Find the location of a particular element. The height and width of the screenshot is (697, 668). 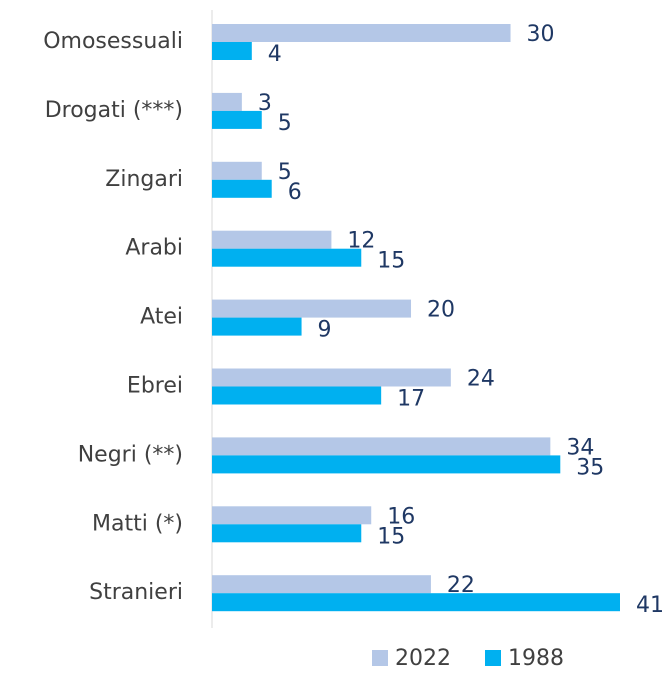

y-tick-label: Stranieri is located at coordinates (136, 592).